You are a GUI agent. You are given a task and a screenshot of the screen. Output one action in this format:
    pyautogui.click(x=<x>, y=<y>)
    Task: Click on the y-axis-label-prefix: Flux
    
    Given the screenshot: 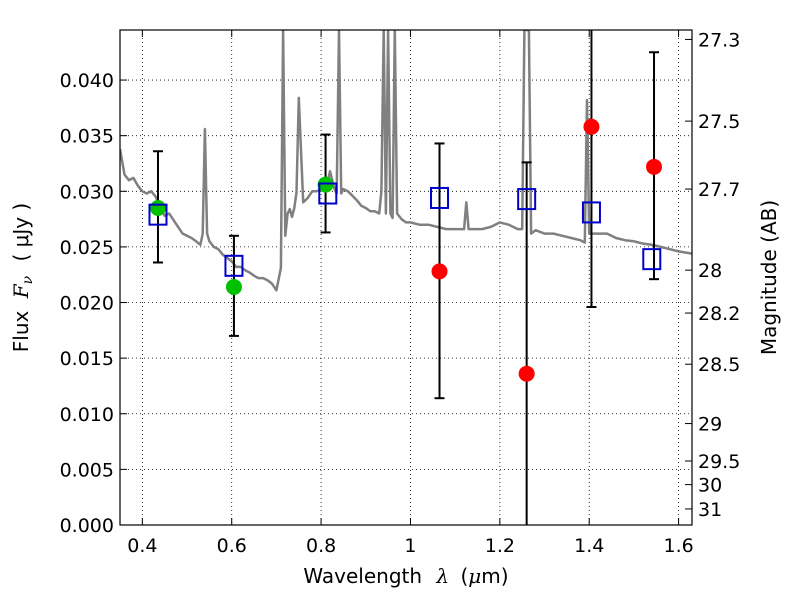 What is the action you would take?
    pyautogui.click(x=21, y=332)
    